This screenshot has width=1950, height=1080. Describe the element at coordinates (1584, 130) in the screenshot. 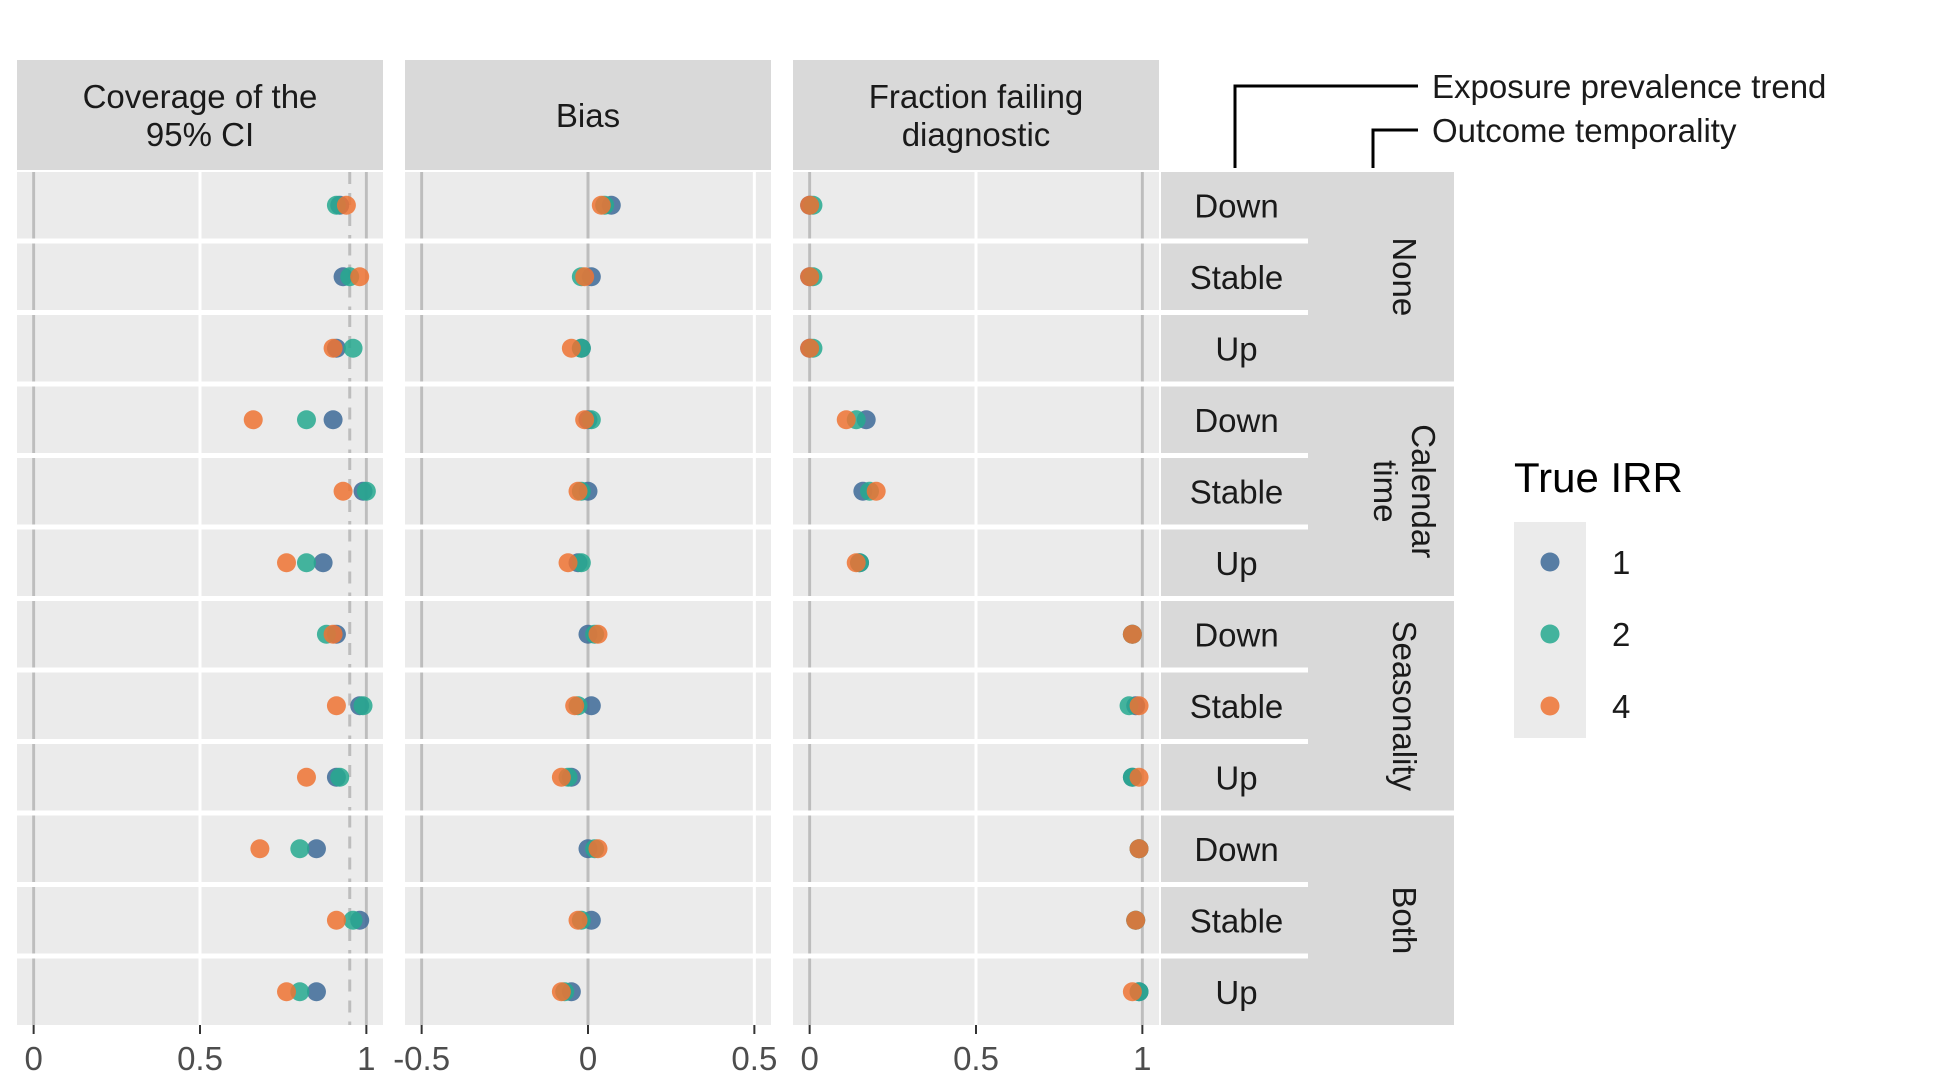

I see `outcome-temporality-header: Outcome temporality` at that location.